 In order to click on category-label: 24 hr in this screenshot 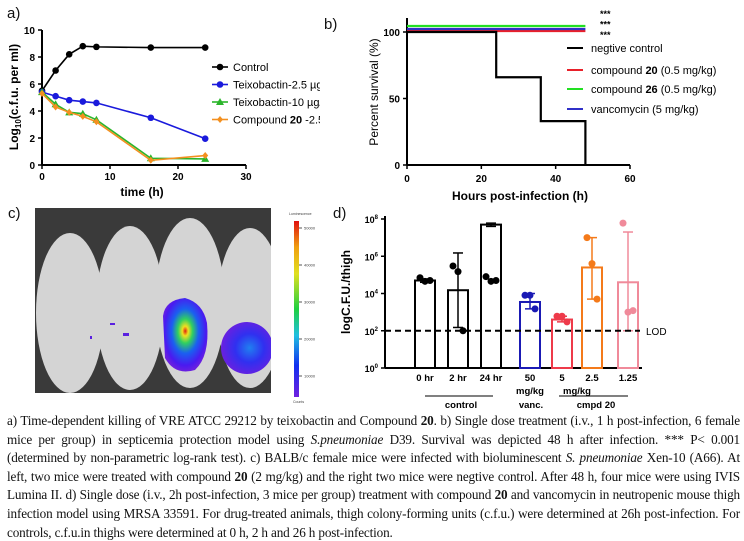, I will do `click(491, 378)`.